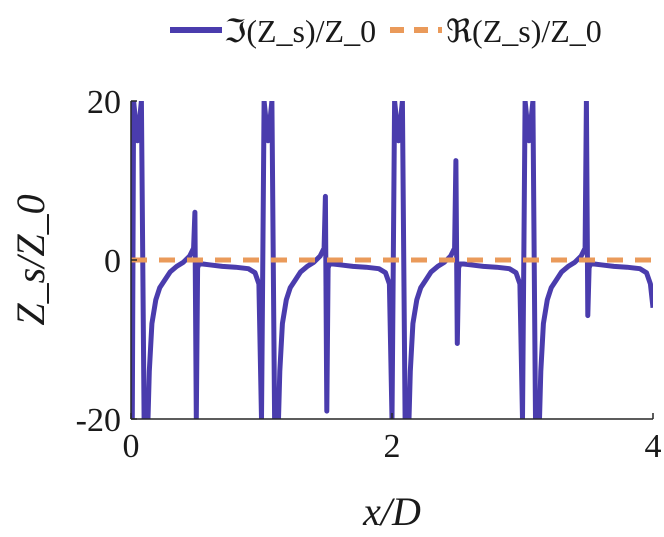 This screenshot has height=537, width=664. Describe the element at coordinates (112, 261) in the screenshot. I see `y-tick-label: 0` at that location.